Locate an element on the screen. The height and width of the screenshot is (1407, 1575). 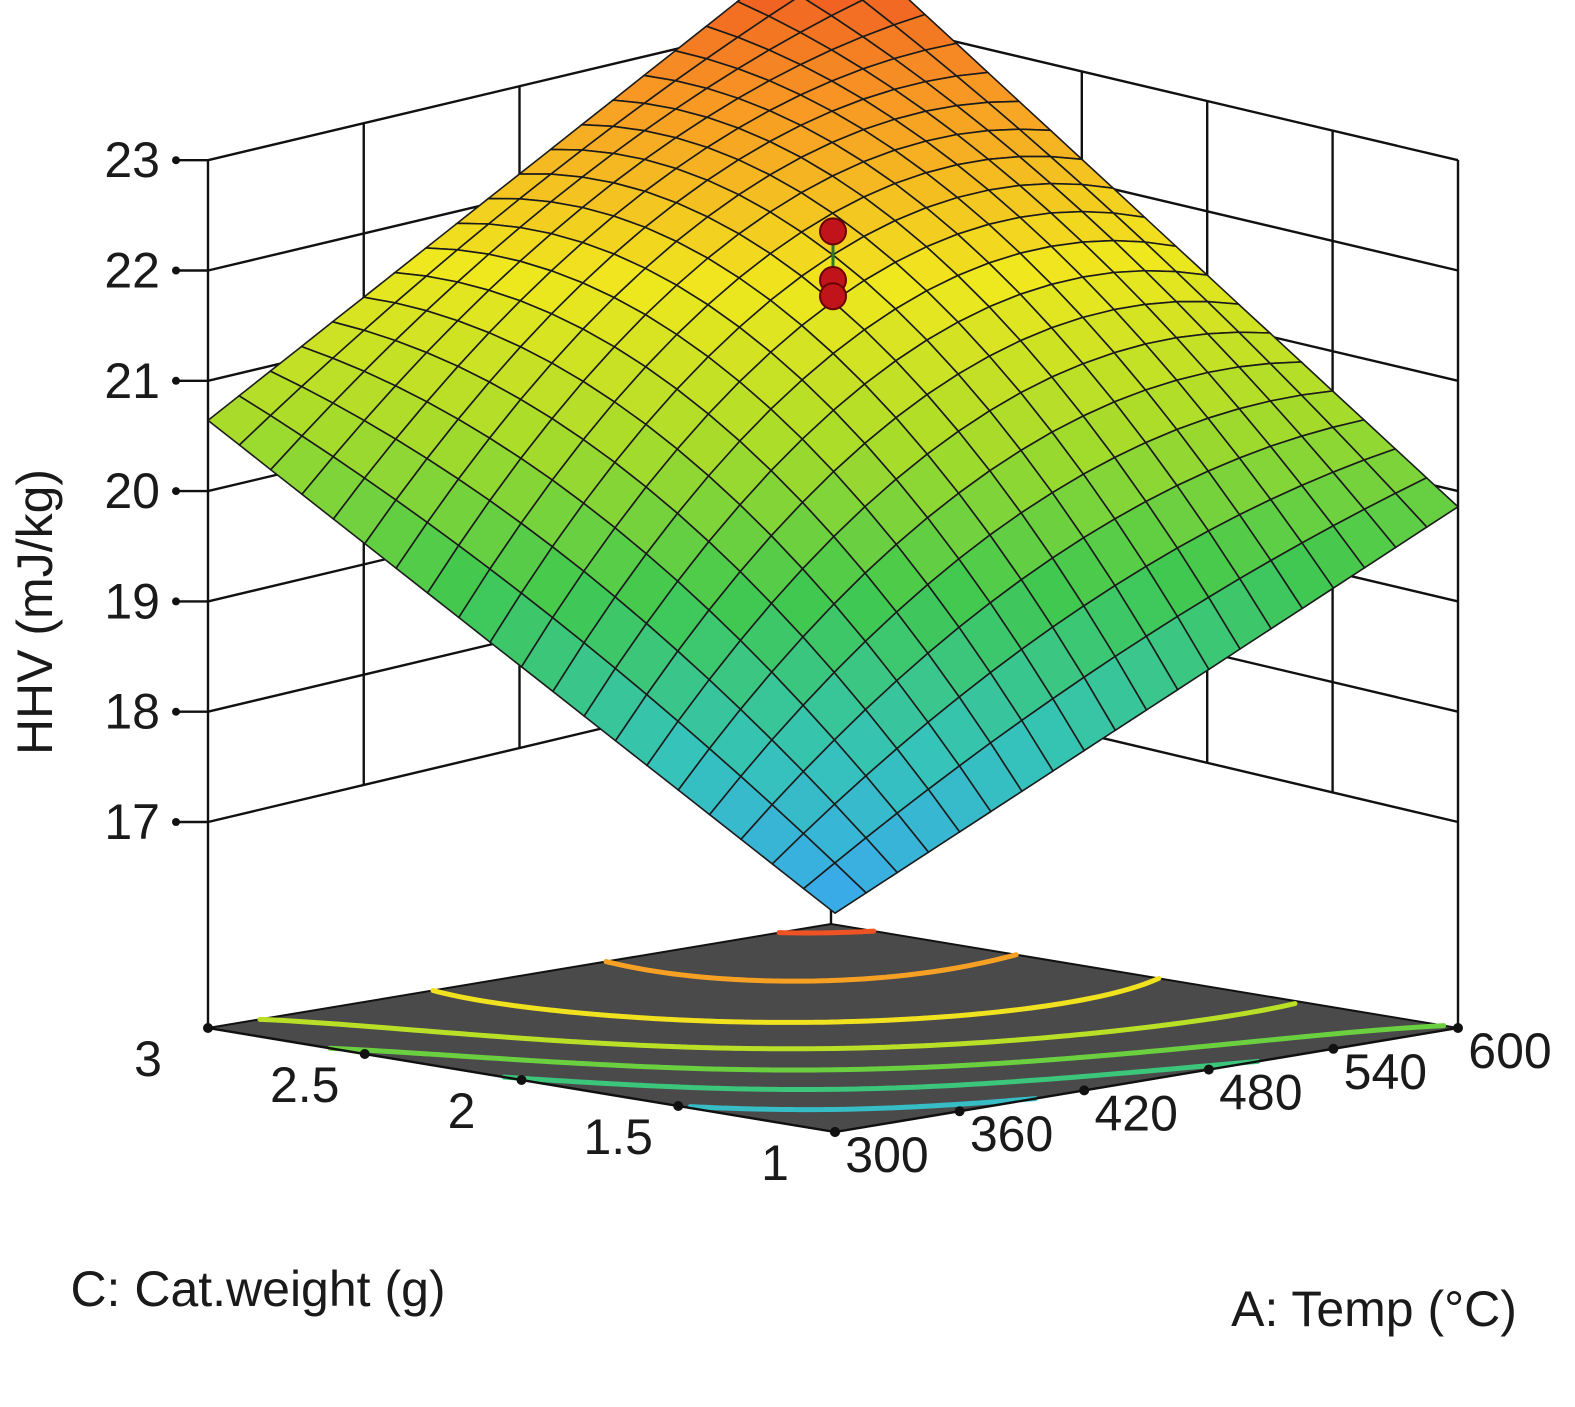
x-tick-label: 300 is located at coordinates (886, 1155).